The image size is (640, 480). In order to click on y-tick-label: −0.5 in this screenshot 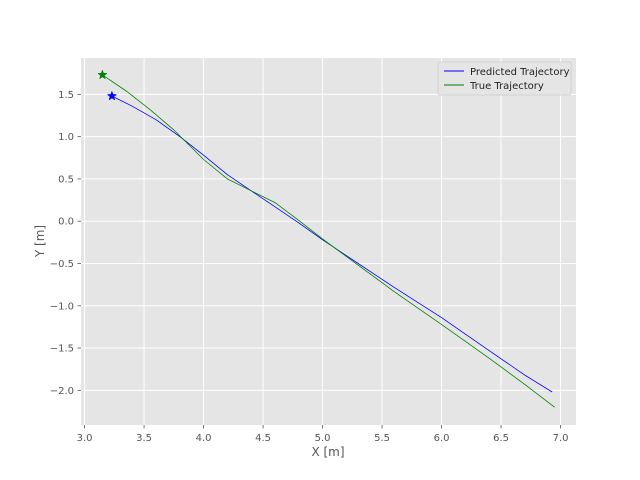, I will do `click(62, 264)`.